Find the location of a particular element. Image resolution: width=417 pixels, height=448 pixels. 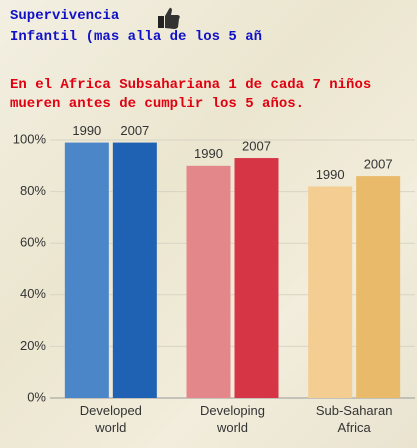

title-line: Infantil (mas alla de los 5 añ is located at coordinates (136, 37).